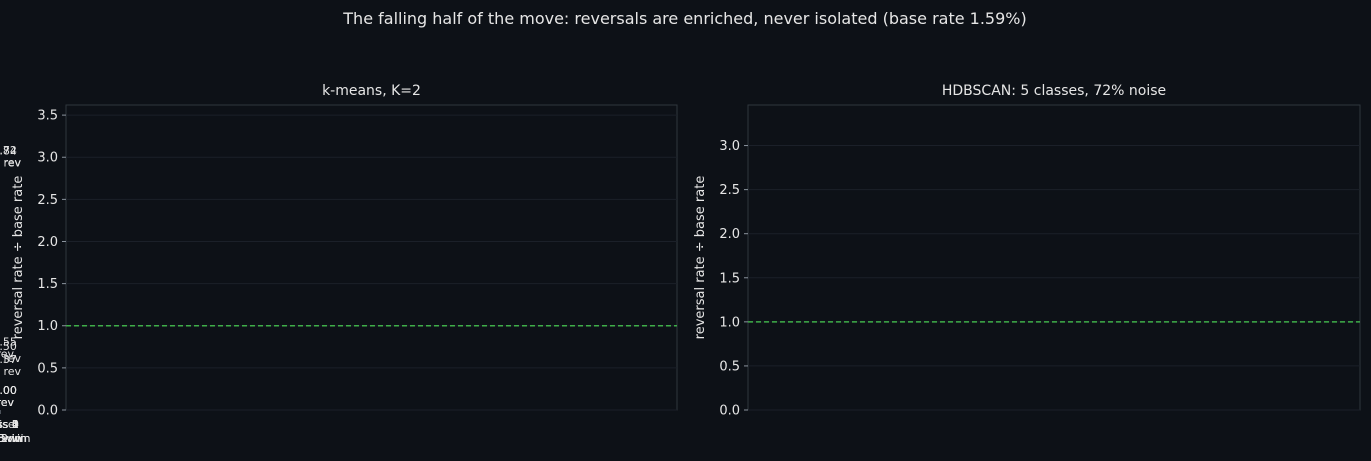  I want to click on bar-ratio-label: ×0.37, so click(8, 359).